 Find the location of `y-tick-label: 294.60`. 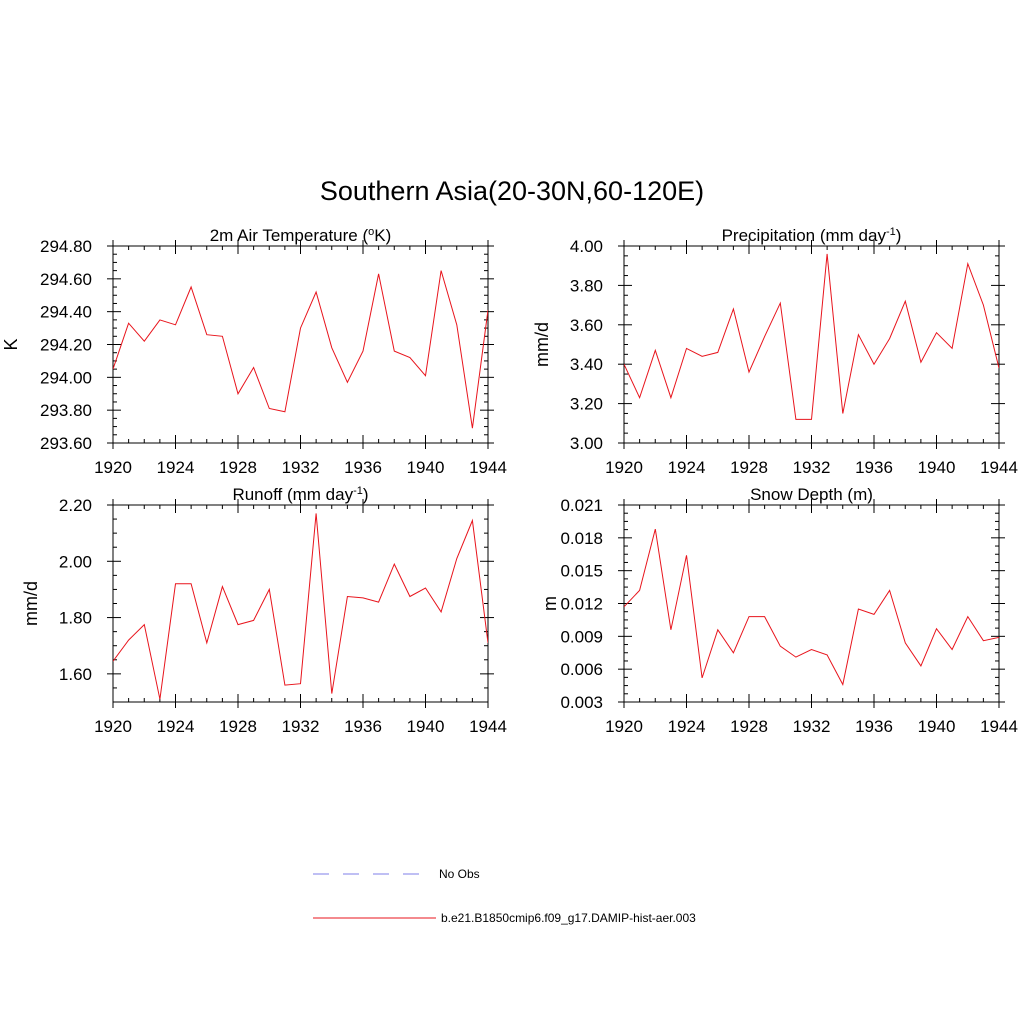

y-tick-label: 294.60 is located at coordinates (66, 279).